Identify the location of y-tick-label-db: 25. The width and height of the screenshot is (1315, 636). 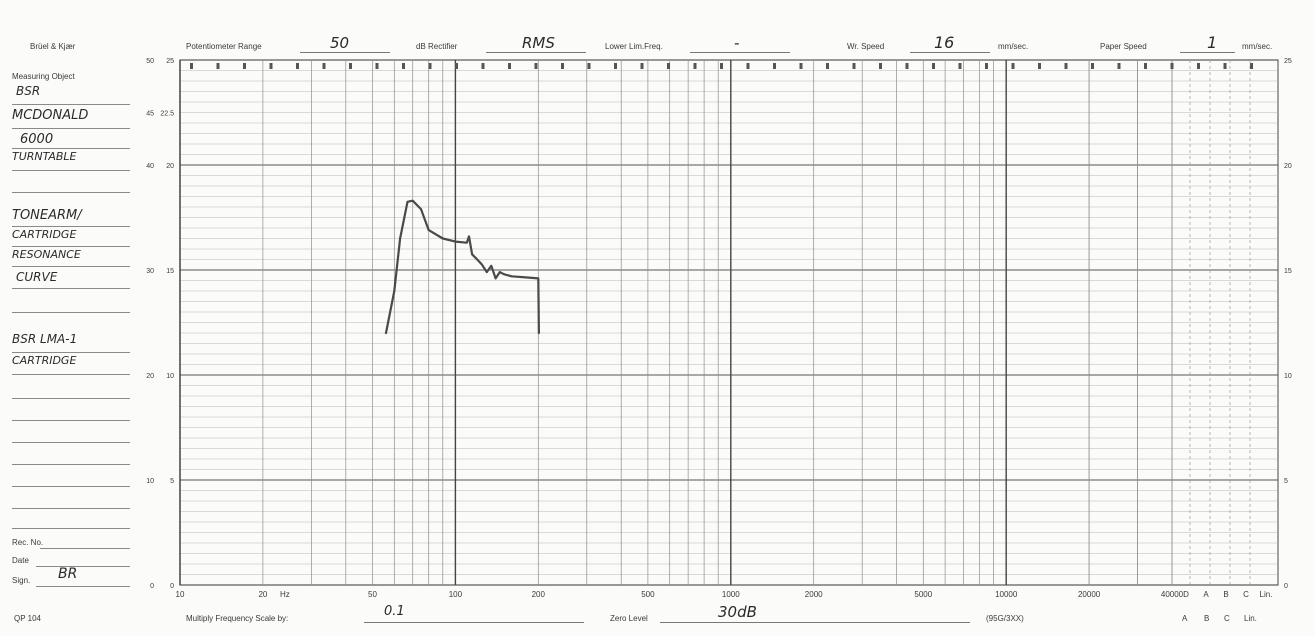
(170, 61).